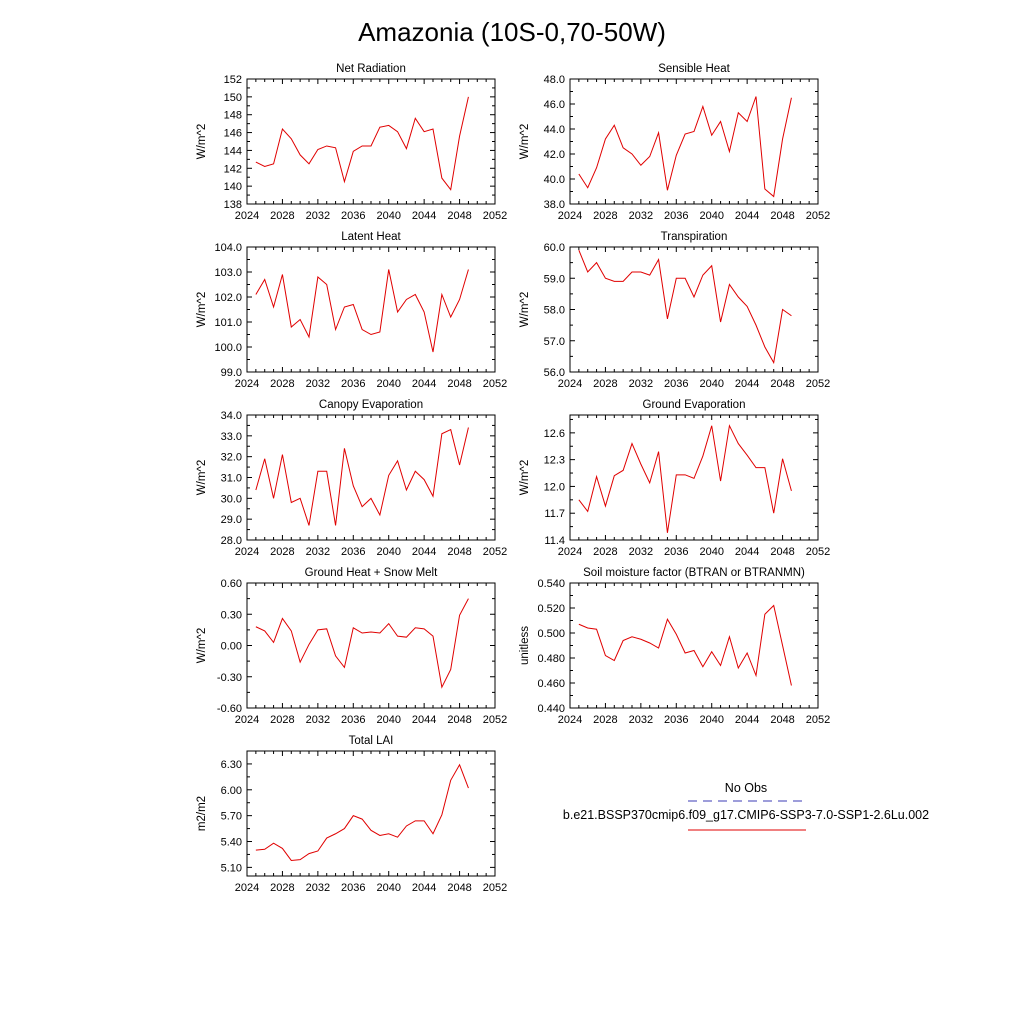  What do you see at coordinates (371, 741) in the screenshot?
I see `panel-title: Total LAI` at bounding box center [371, 741].